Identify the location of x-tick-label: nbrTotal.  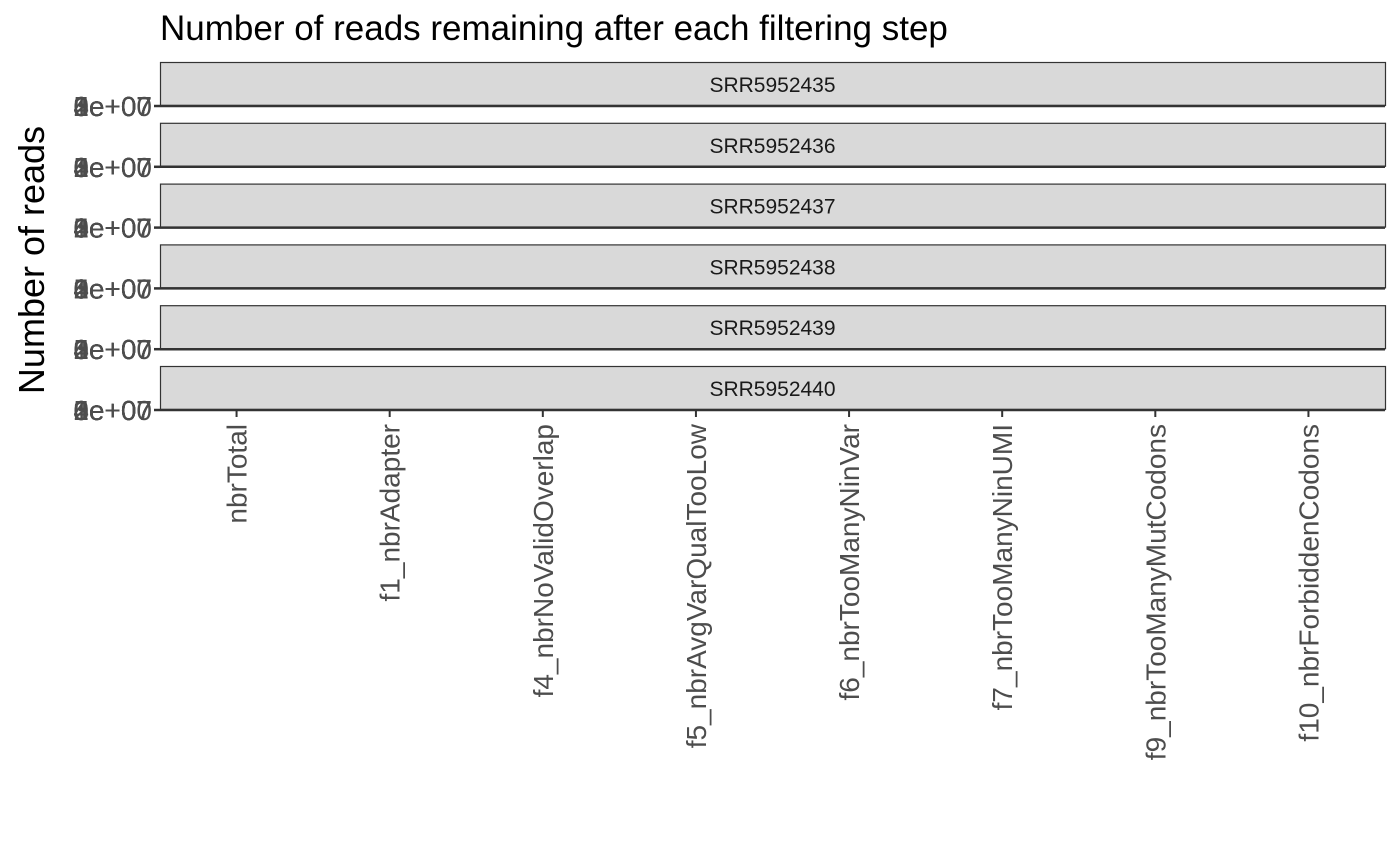
(237, 474).